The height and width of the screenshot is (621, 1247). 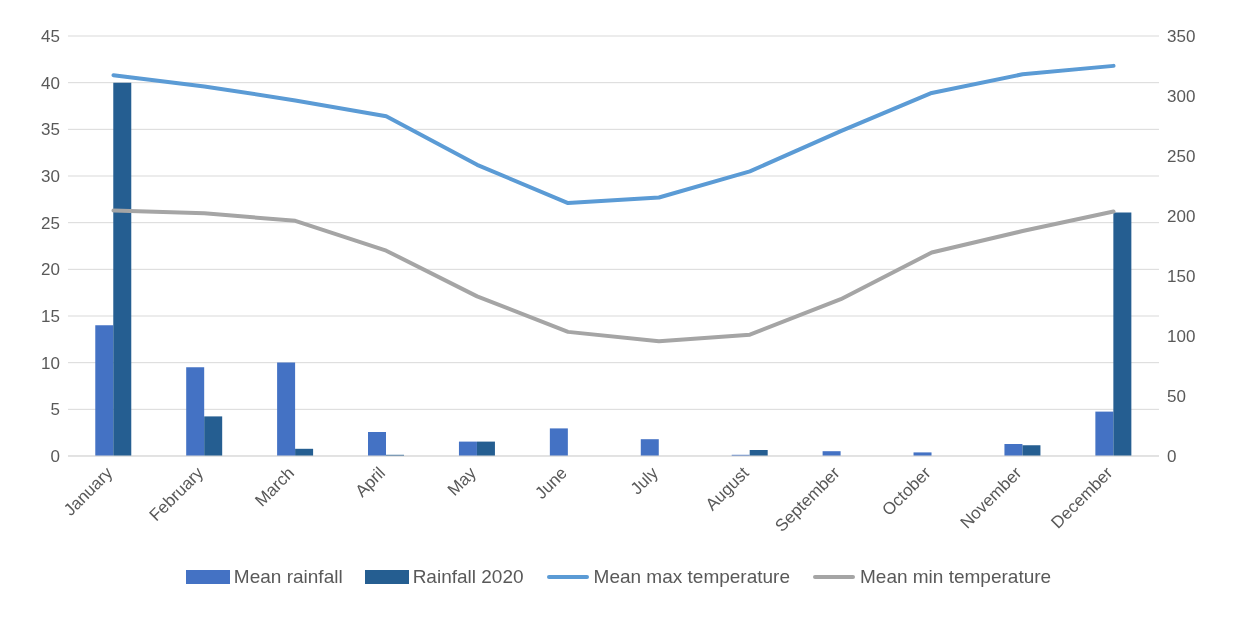 What do you see at coordinates (1181, 37) in the screenshot?
I see `y2-tick-label: 350` at bounding box center [1181, 37].